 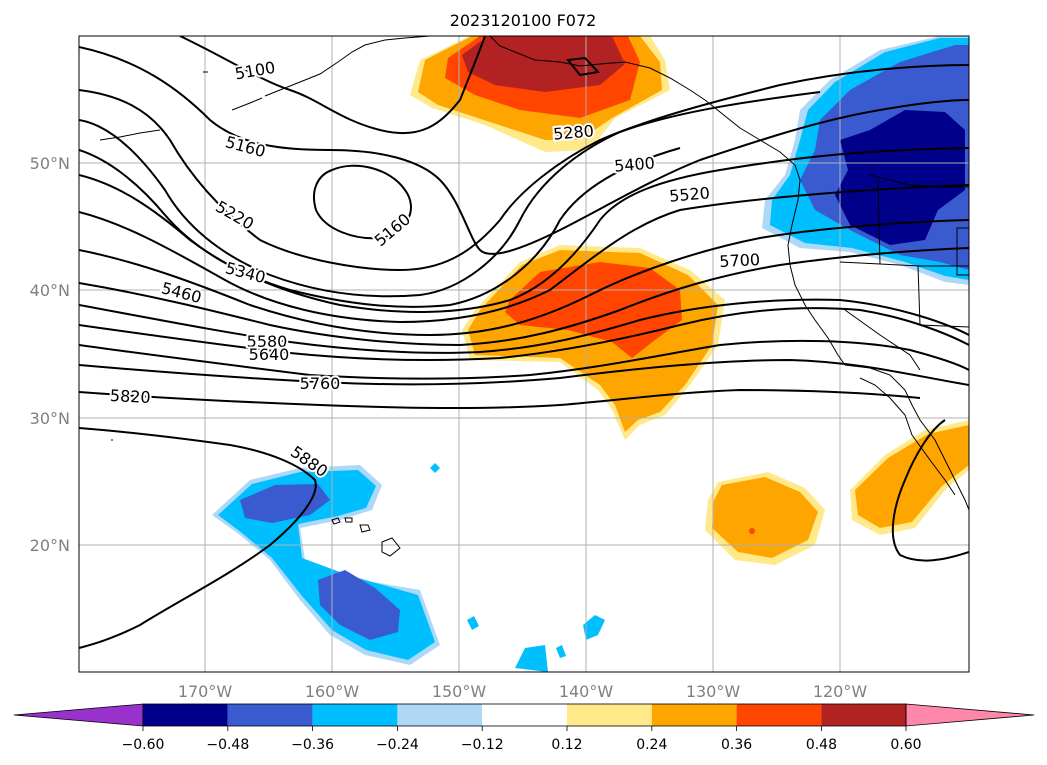 I want to click on colorbar-ticks, so click(x=524, y=728).